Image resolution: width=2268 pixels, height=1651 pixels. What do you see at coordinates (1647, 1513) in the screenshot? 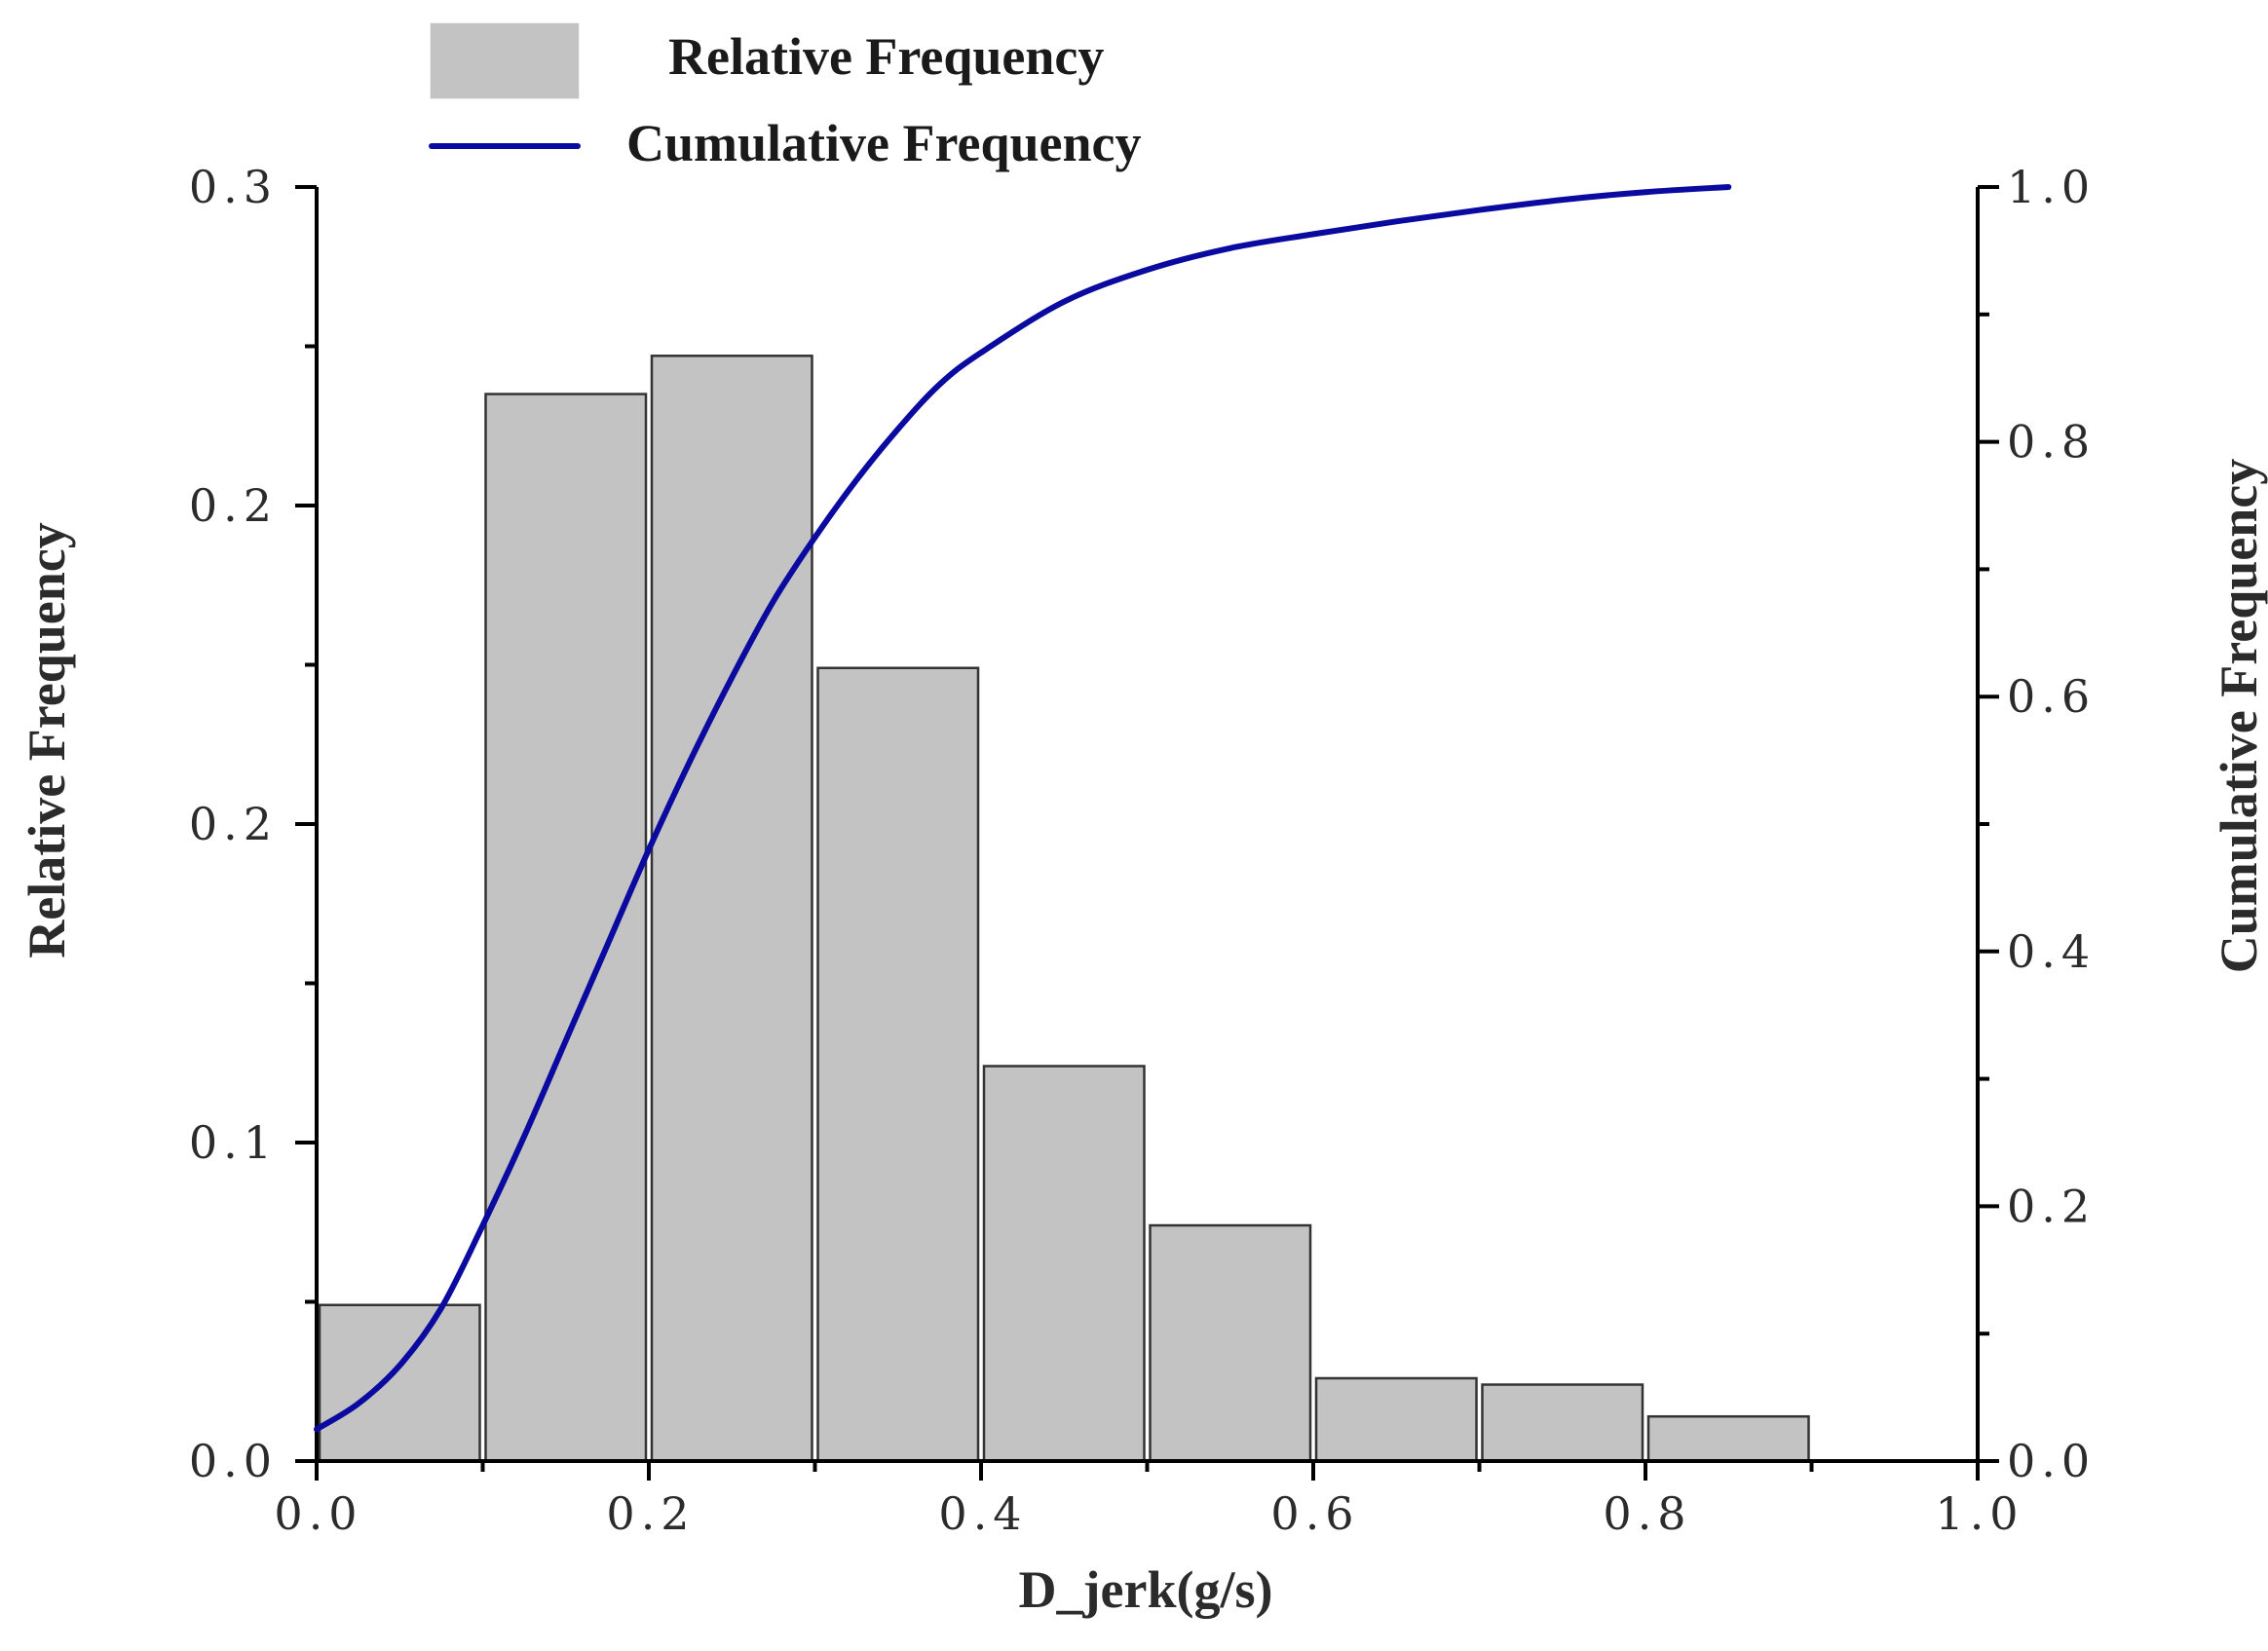
I see `x-tick-label: 0.8` at bounding box center [1647, 1513].